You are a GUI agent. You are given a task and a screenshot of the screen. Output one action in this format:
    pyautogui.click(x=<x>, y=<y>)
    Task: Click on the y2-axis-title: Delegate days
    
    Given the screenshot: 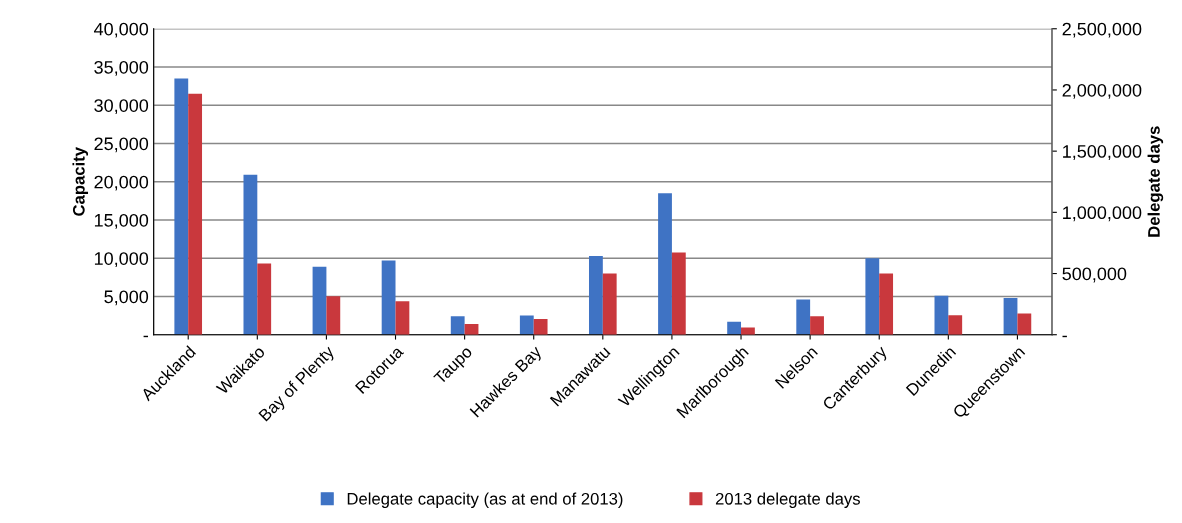 What is the action you would take?
    pyautogui.click(x=1155, y=181)
    